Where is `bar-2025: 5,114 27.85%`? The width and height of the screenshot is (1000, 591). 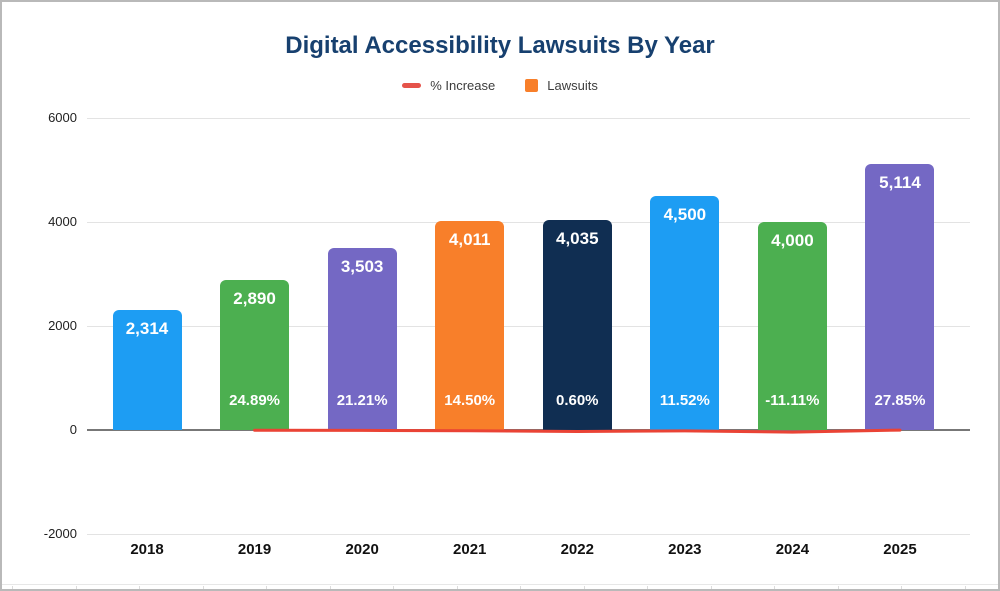
bar-2025: 5,114 27.85% is located at coordinates (900, 297).